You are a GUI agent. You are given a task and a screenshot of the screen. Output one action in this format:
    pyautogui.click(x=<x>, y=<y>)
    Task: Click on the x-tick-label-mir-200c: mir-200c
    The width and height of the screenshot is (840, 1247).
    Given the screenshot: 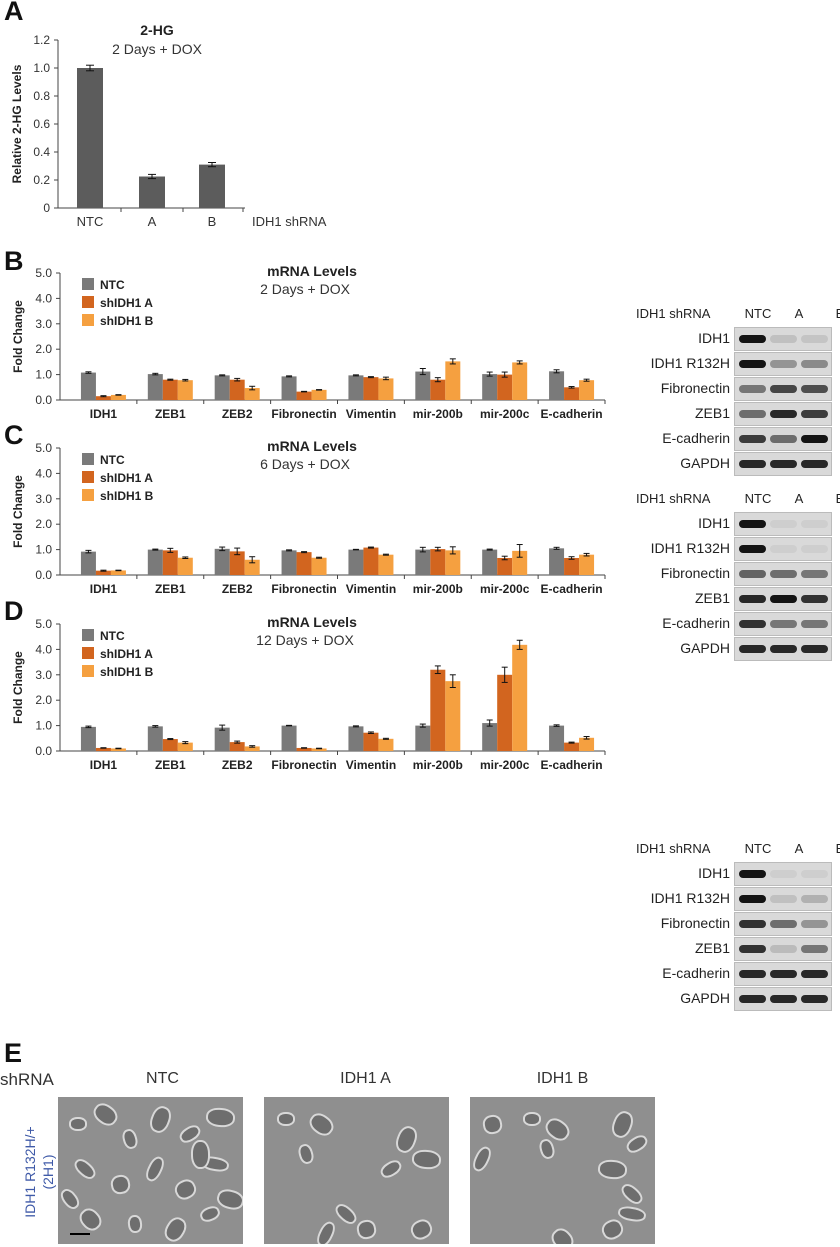 What is the action you would take?
    pyautogui.click(x=505, y=765)
    